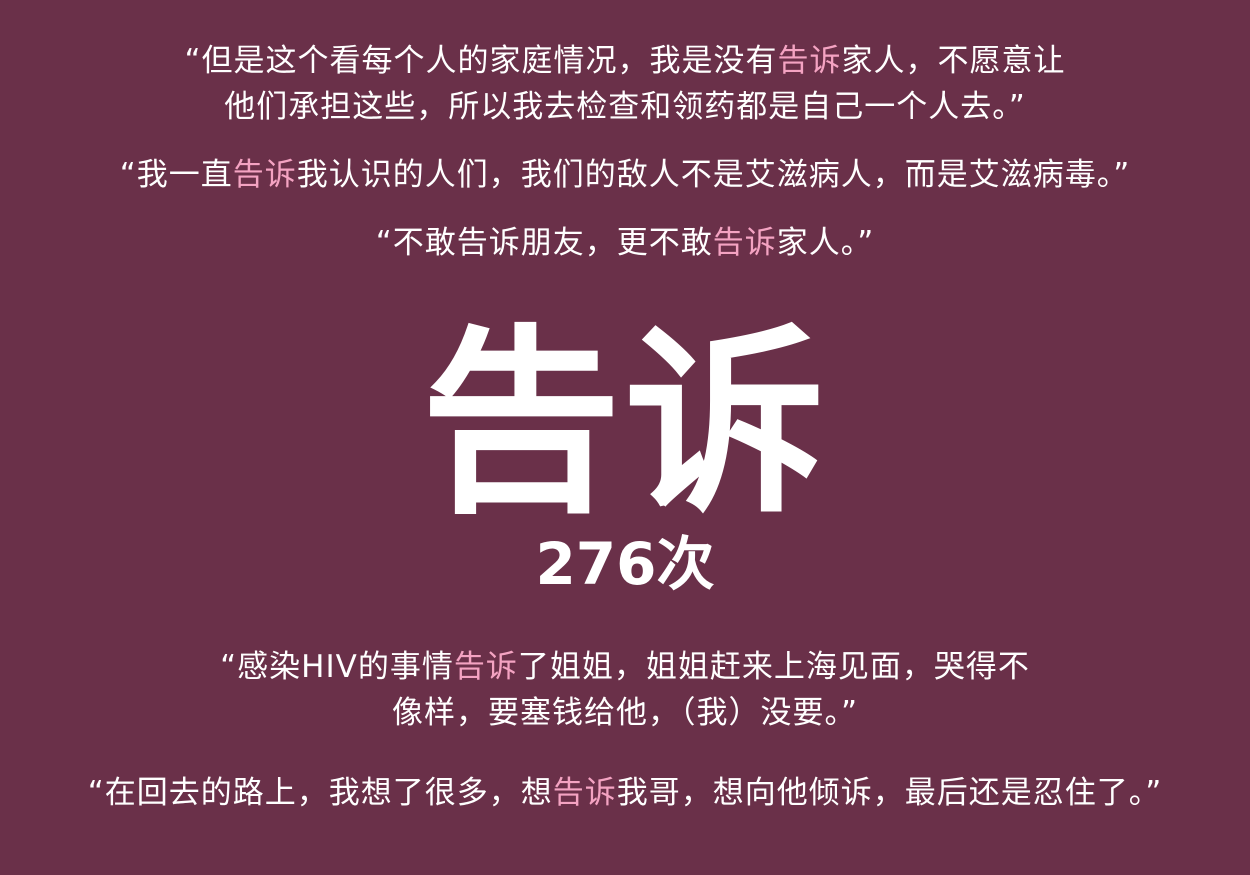  I want to click on quote-2-line-1: “我一直告诉我认识的人们，我们的敌人不是艾滋病人，而是艾滋病毒。”, so click(625, 175).